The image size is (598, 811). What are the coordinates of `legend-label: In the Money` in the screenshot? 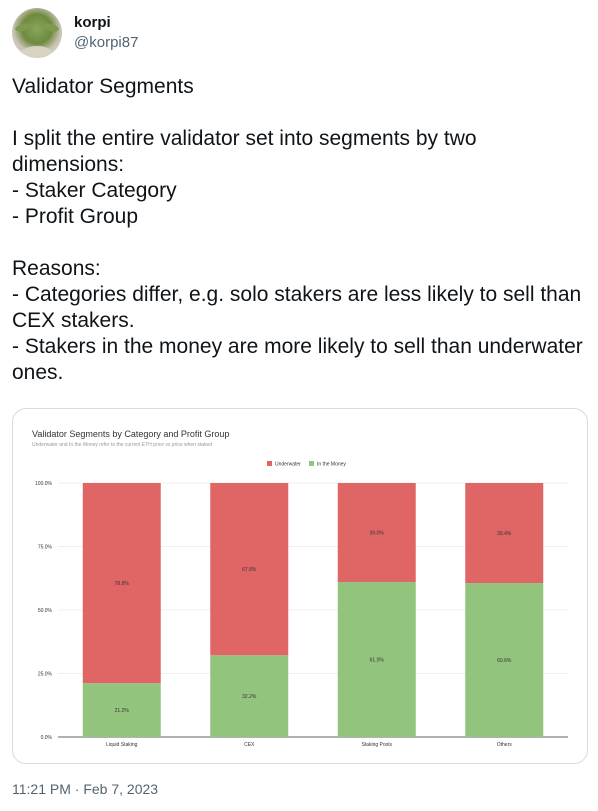 It's located at (331, 465).